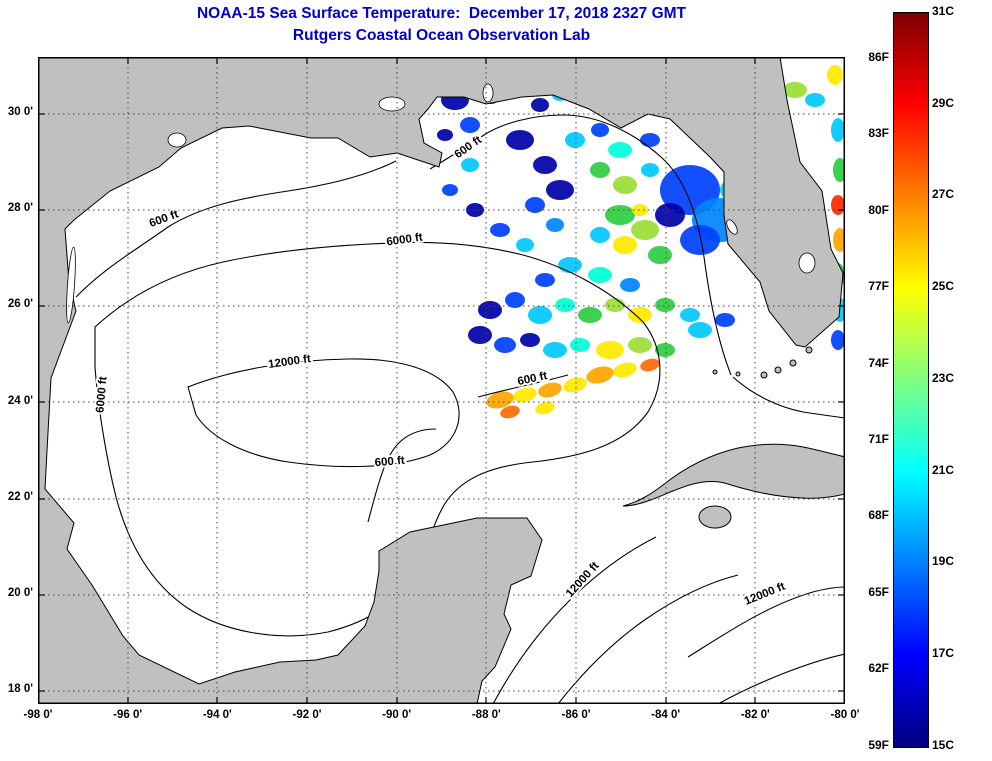  What do you see at coordinates (755, 715) in the screenshot?
I see `x-tick-label: -82 0'` at bounding box center [755, 715].